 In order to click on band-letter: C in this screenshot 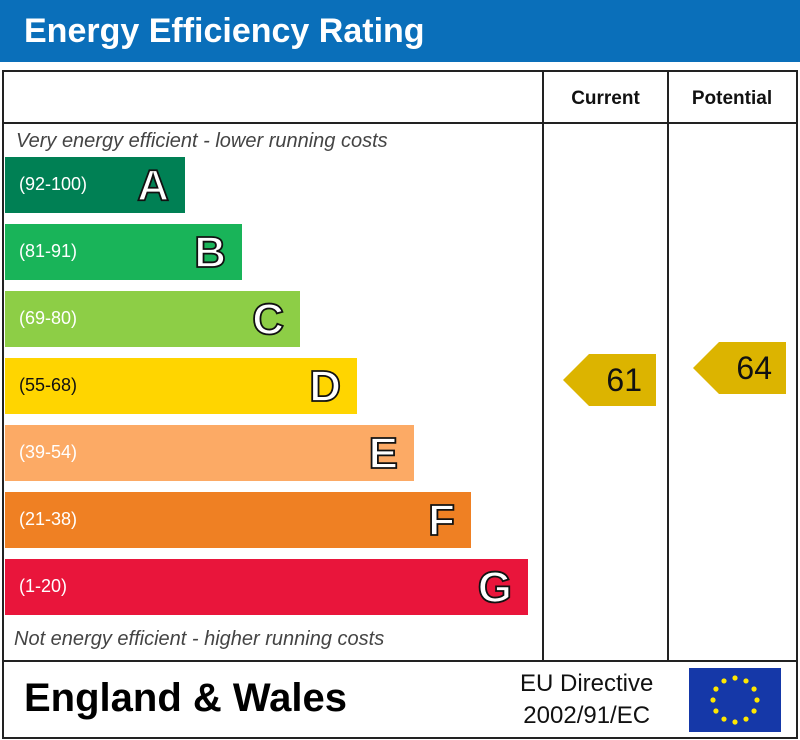, I will do `click(268, 319)`.